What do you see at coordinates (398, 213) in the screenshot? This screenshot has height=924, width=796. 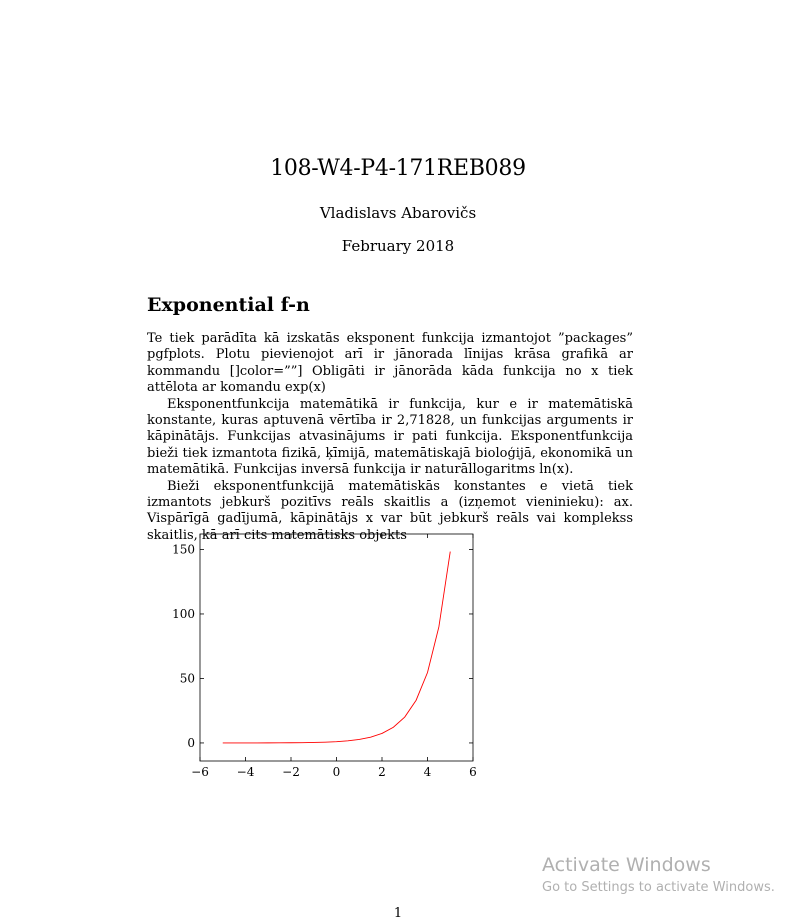 I see `document-author: Vladislavs Abarovičs` at bounding box center [398, 213].